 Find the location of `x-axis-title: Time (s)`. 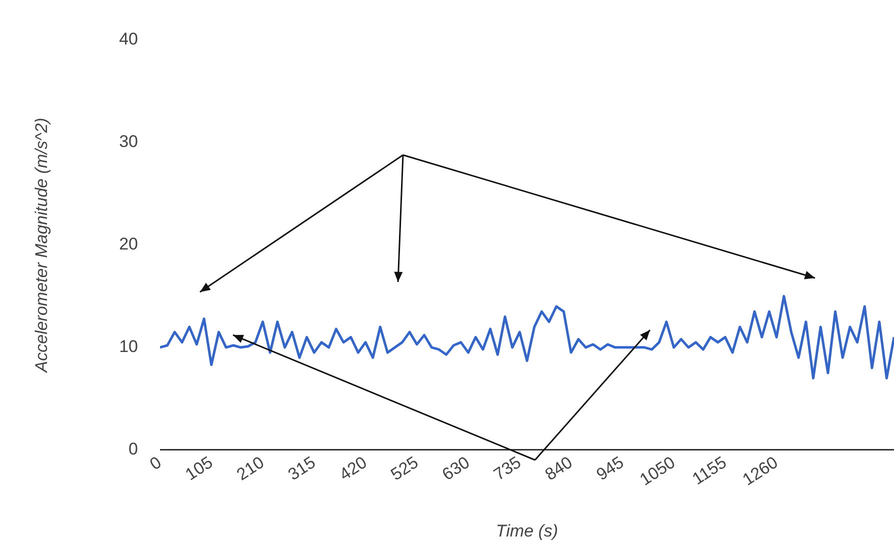

x-axis-title: Time (s) is located at coordinates (527, 531).